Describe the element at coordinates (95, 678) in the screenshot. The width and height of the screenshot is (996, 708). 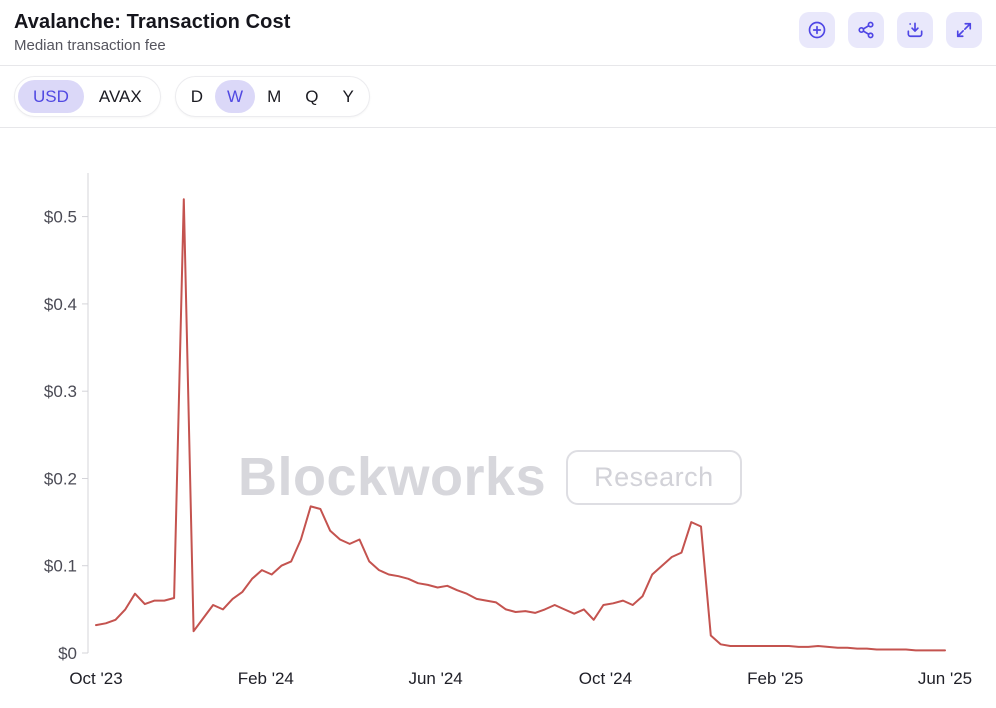
I see `x-axis-label: Oct '23` at that location.